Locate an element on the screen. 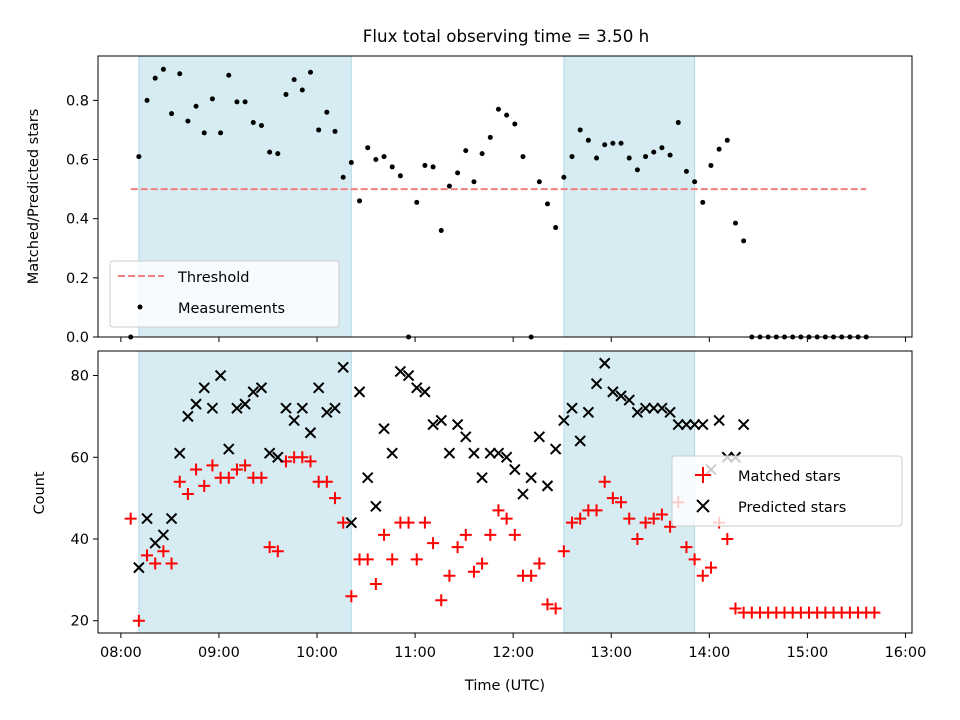  bottom-y-axis-label: Count is located at coordinates (40, 492).